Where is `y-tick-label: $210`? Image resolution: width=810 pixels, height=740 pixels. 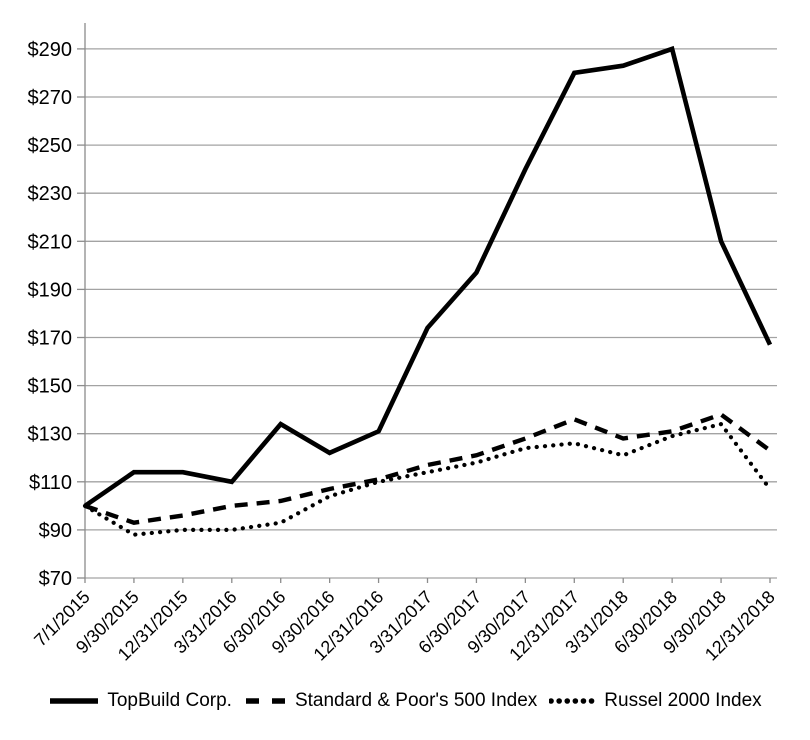
y-tick-label: $210 is located at coordinates (50, 242).